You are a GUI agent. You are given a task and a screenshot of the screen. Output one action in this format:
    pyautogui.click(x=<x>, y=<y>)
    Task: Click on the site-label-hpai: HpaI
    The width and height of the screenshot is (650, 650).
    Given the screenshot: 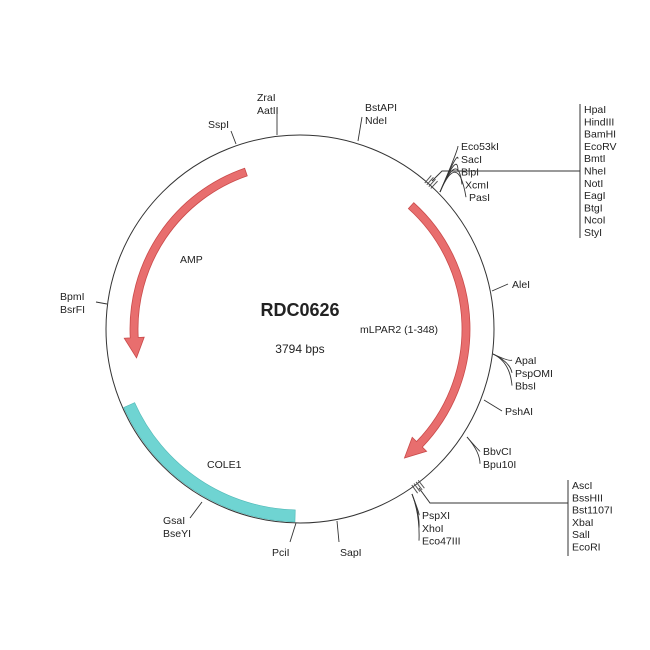 What is the action you would take?
    pyautogui.click(x=595, y=110)
    